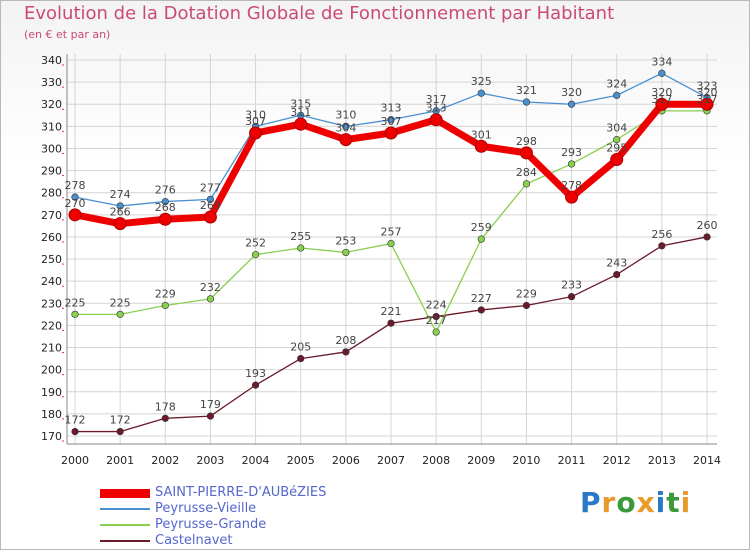 The image size is (750, 550). Describe the element at coordinates (662, 460) in the screenshot. I see `x-tick-label: 2013` at that location.